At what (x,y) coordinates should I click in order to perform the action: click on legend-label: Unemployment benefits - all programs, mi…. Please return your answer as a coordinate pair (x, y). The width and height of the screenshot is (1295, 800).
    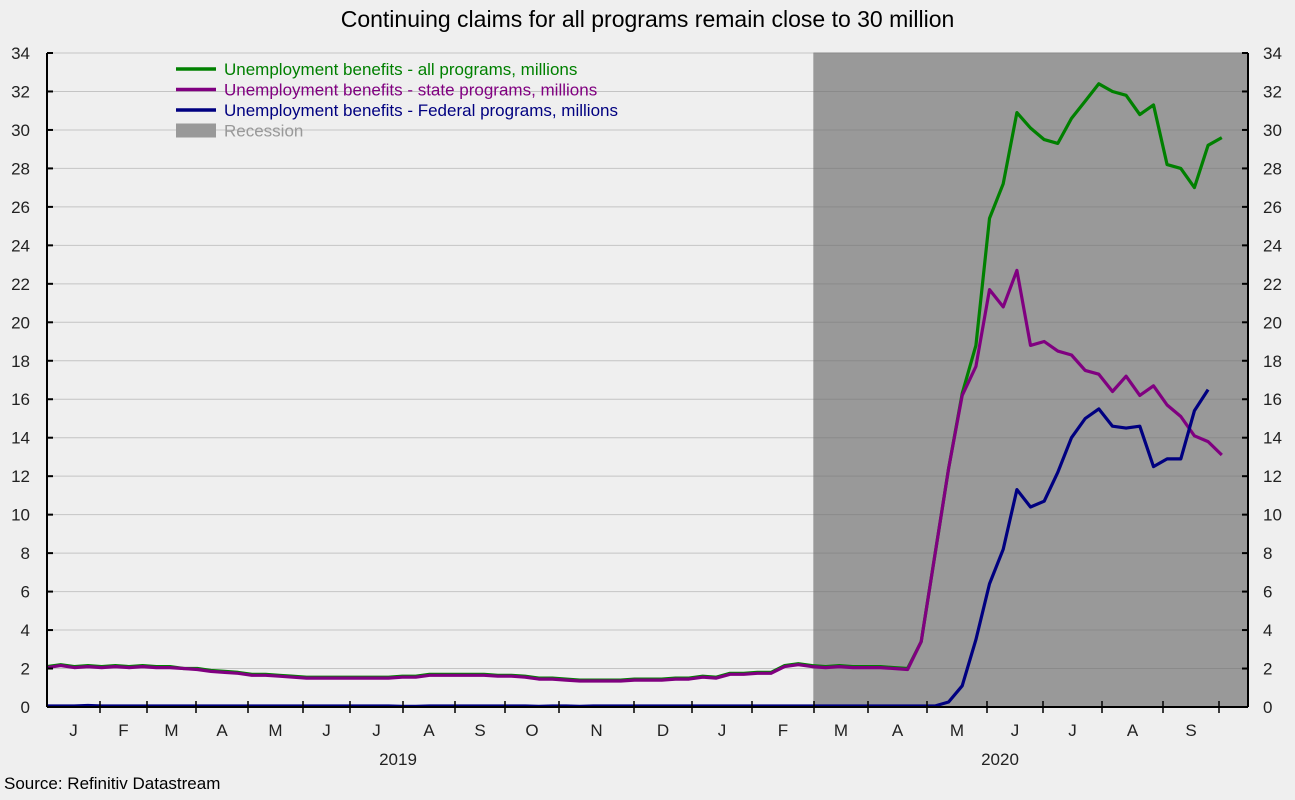
    Looking at the image, I should click on (400, 69).